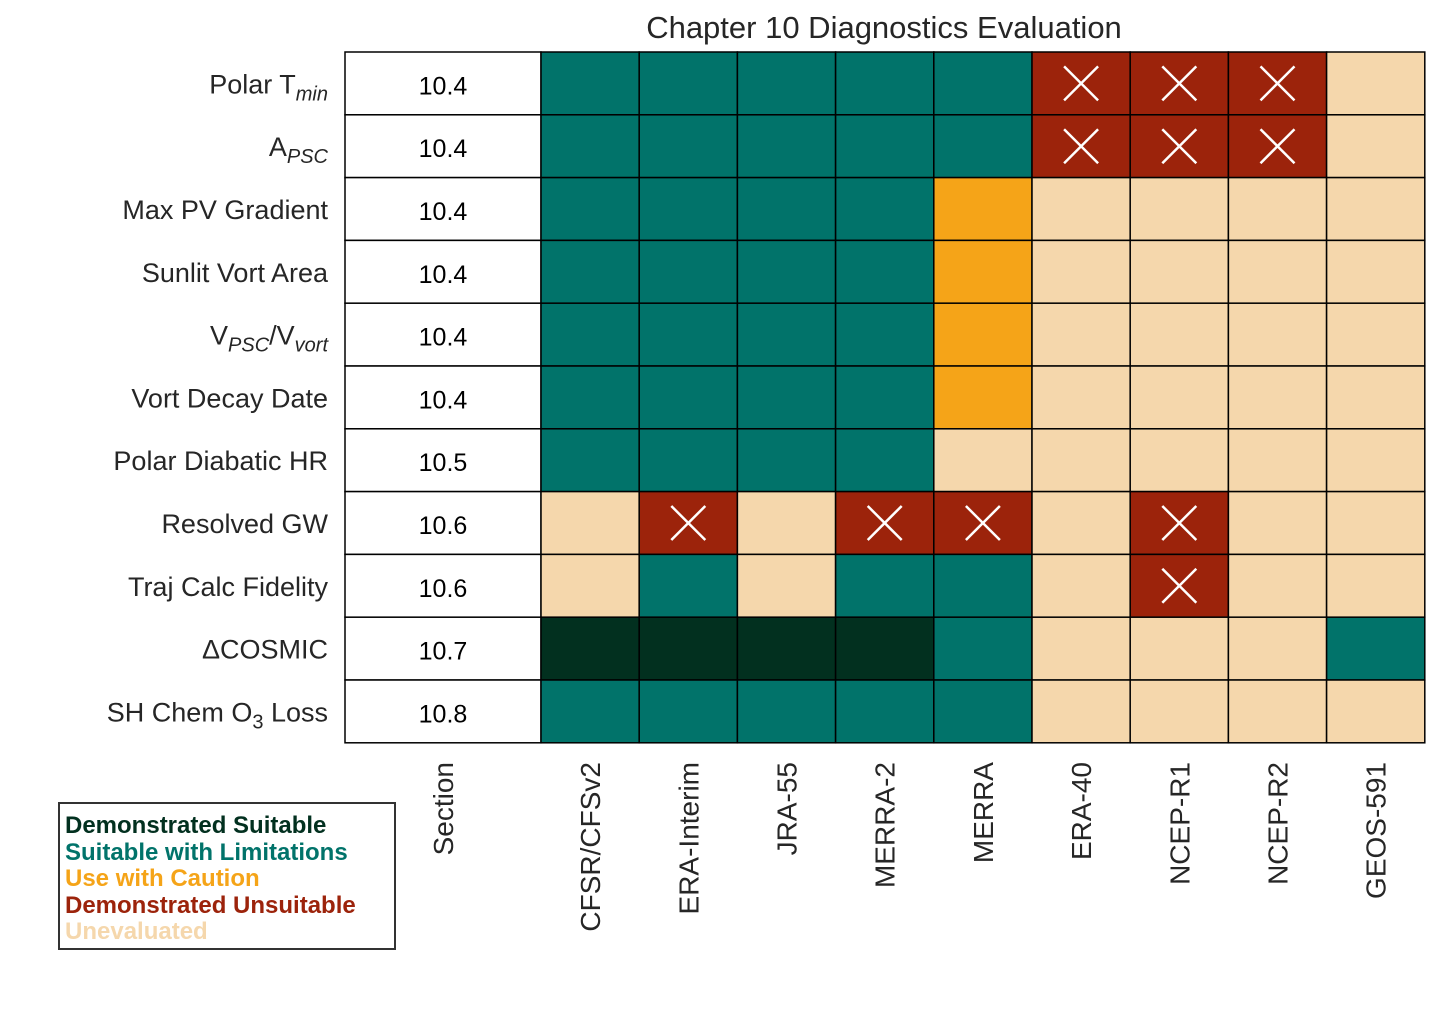  Describe the element at coordinates (229, 398) in the screenshot. I see `row-label: Vort Decay Date` at that location.